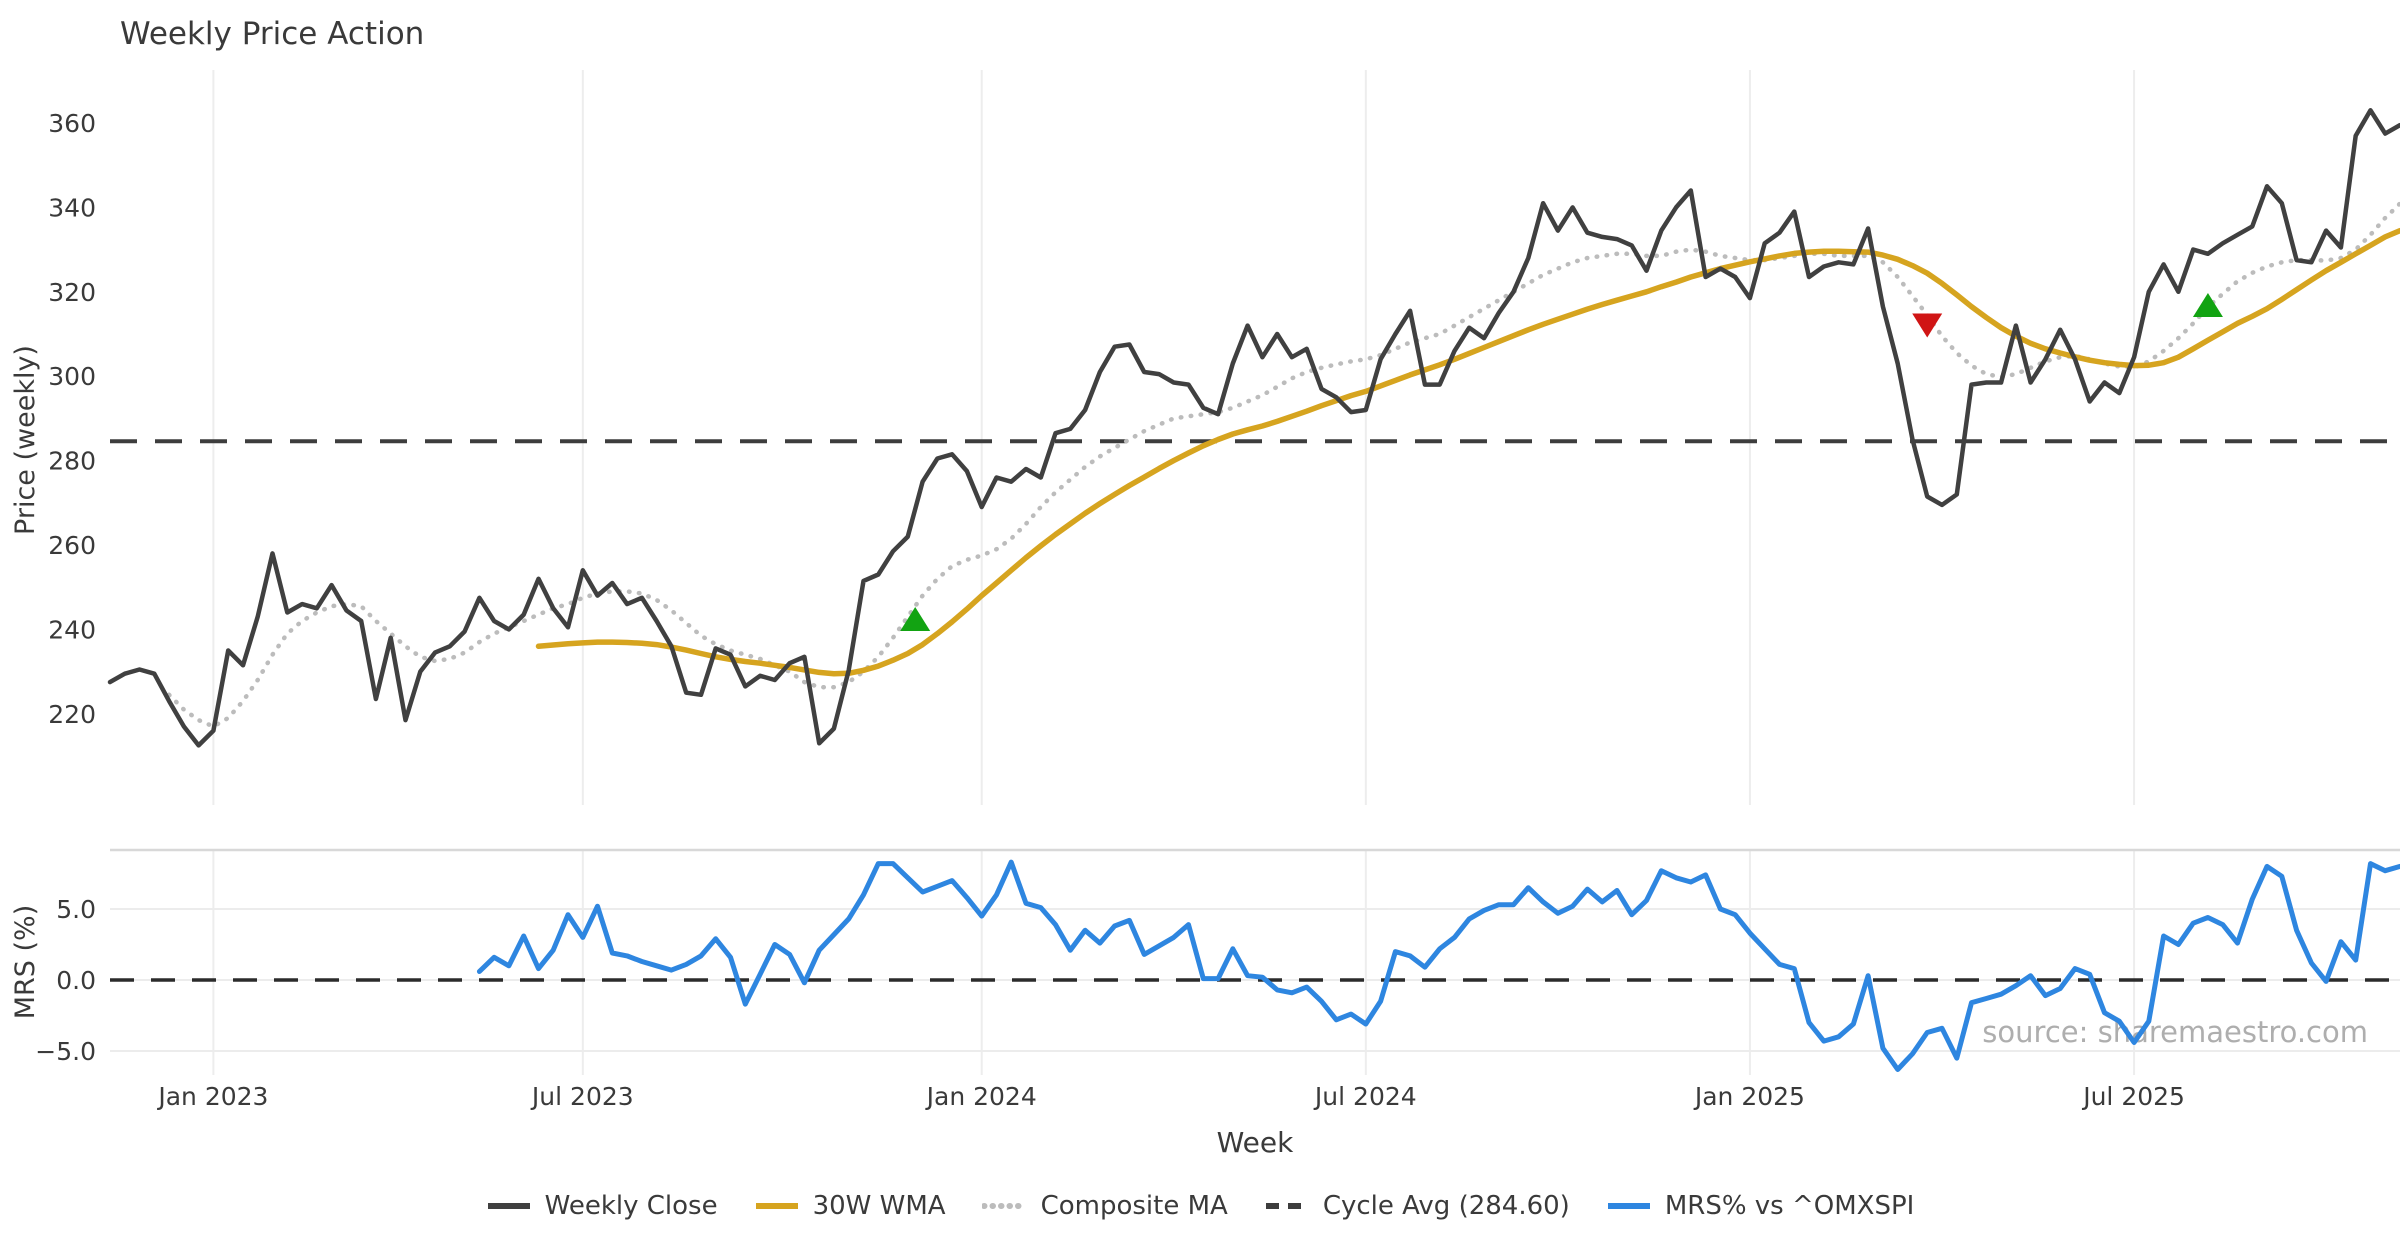 The width and height of the screenshot is (2400, 1260). Describe the element at coordinates (72, 461) in the screenshot. I see `price-tick-label: 280` at that location.